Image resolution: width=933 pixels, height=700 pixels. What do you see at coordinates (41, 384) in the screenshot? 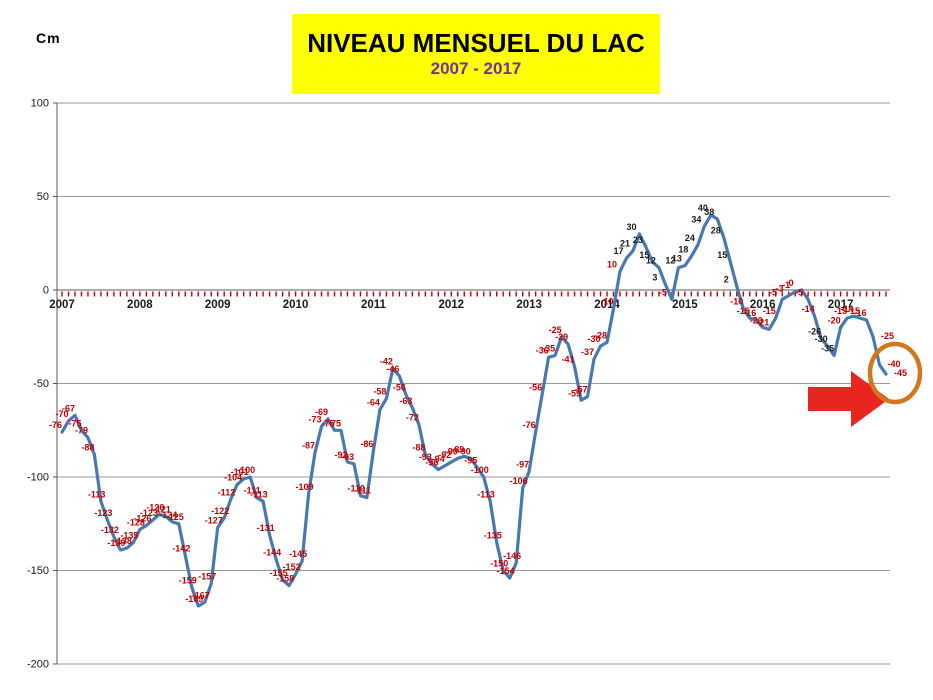
I see `y-tick-label: -50` at bounding box center [41, 384].